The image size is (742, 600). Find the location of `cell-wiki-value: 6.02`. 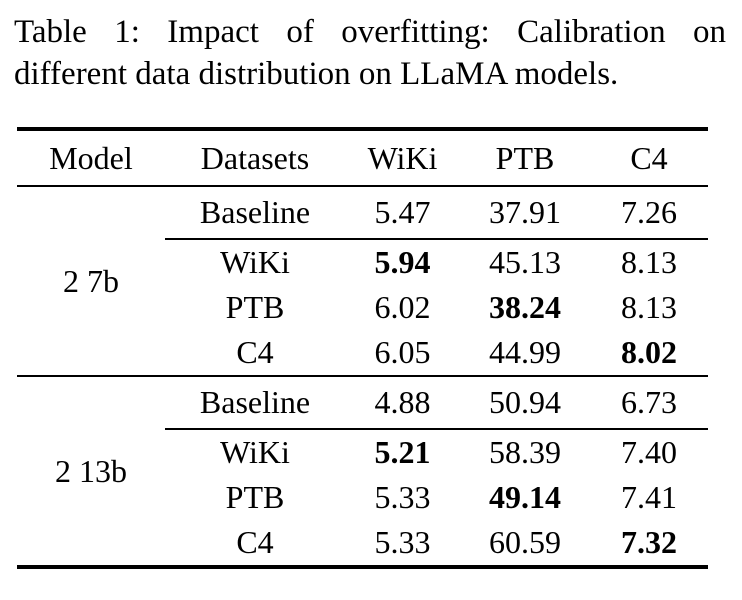

cell-wiki-value: 6.02 is located at coordinates (402, 307).